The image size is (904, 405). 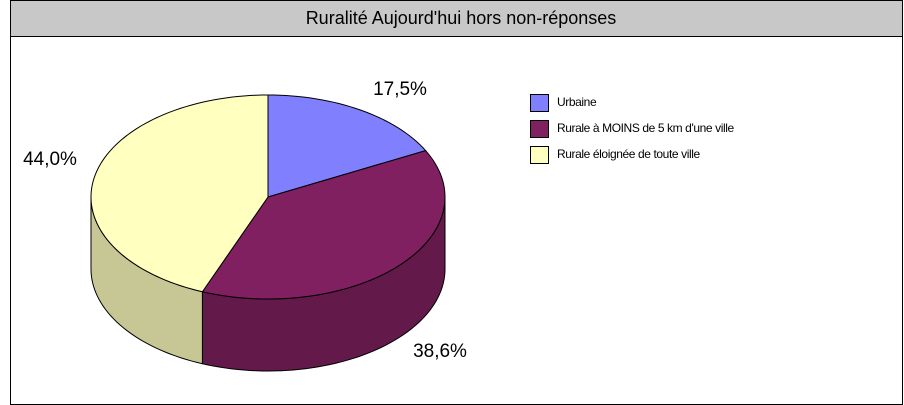 I want to click on legend-label: Urbaine, so click(x=577, y=102).